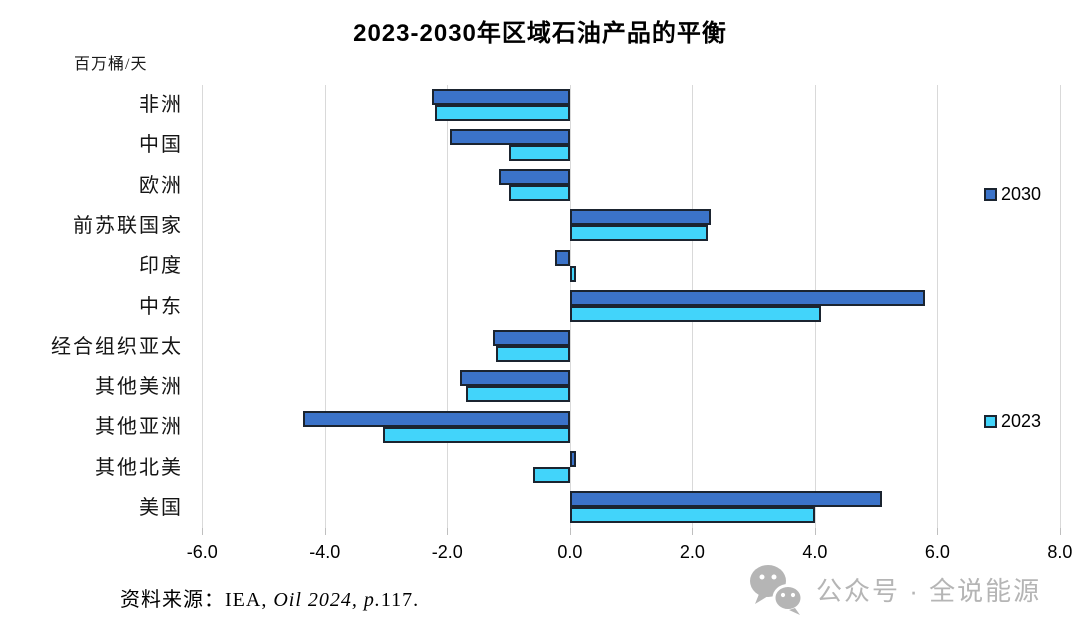 This screenshot has height=633, width=1080. What do you see at coordinates (249, 600) in the screenshot?
I see `source-agency: IEA,` at bounding box center [249, 600].